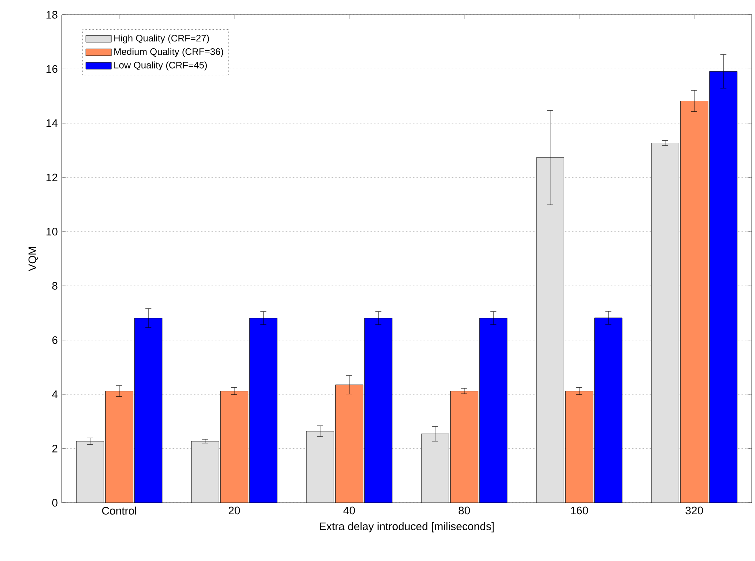  Describe the element at coordinates (52, 124) in the screenshot. I see `y-tick-label: 14` at that location.